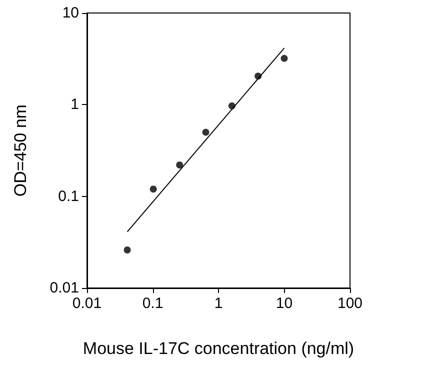 This screenshot has height=376, width=421. Describe the element at coordinates (74, 105) in the screenshot. I see `y-tick-label: 1` at that location.